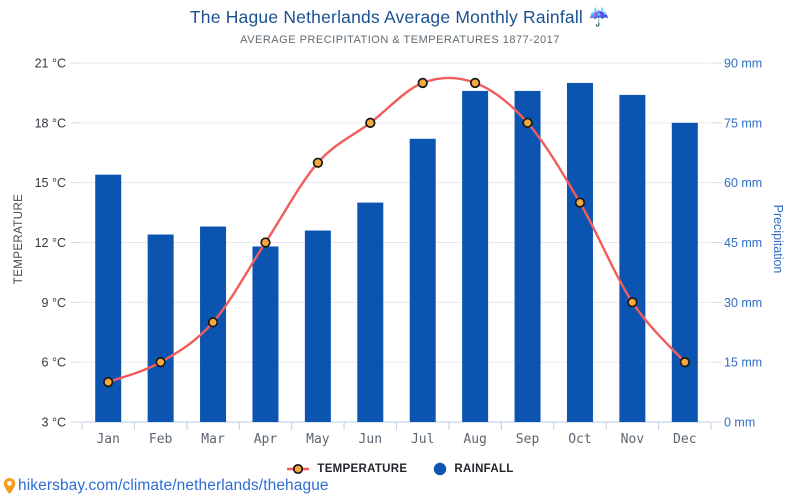 The width and height of the screenshot is (800, 500). I want to click on bar-dec, so click(684, 272).